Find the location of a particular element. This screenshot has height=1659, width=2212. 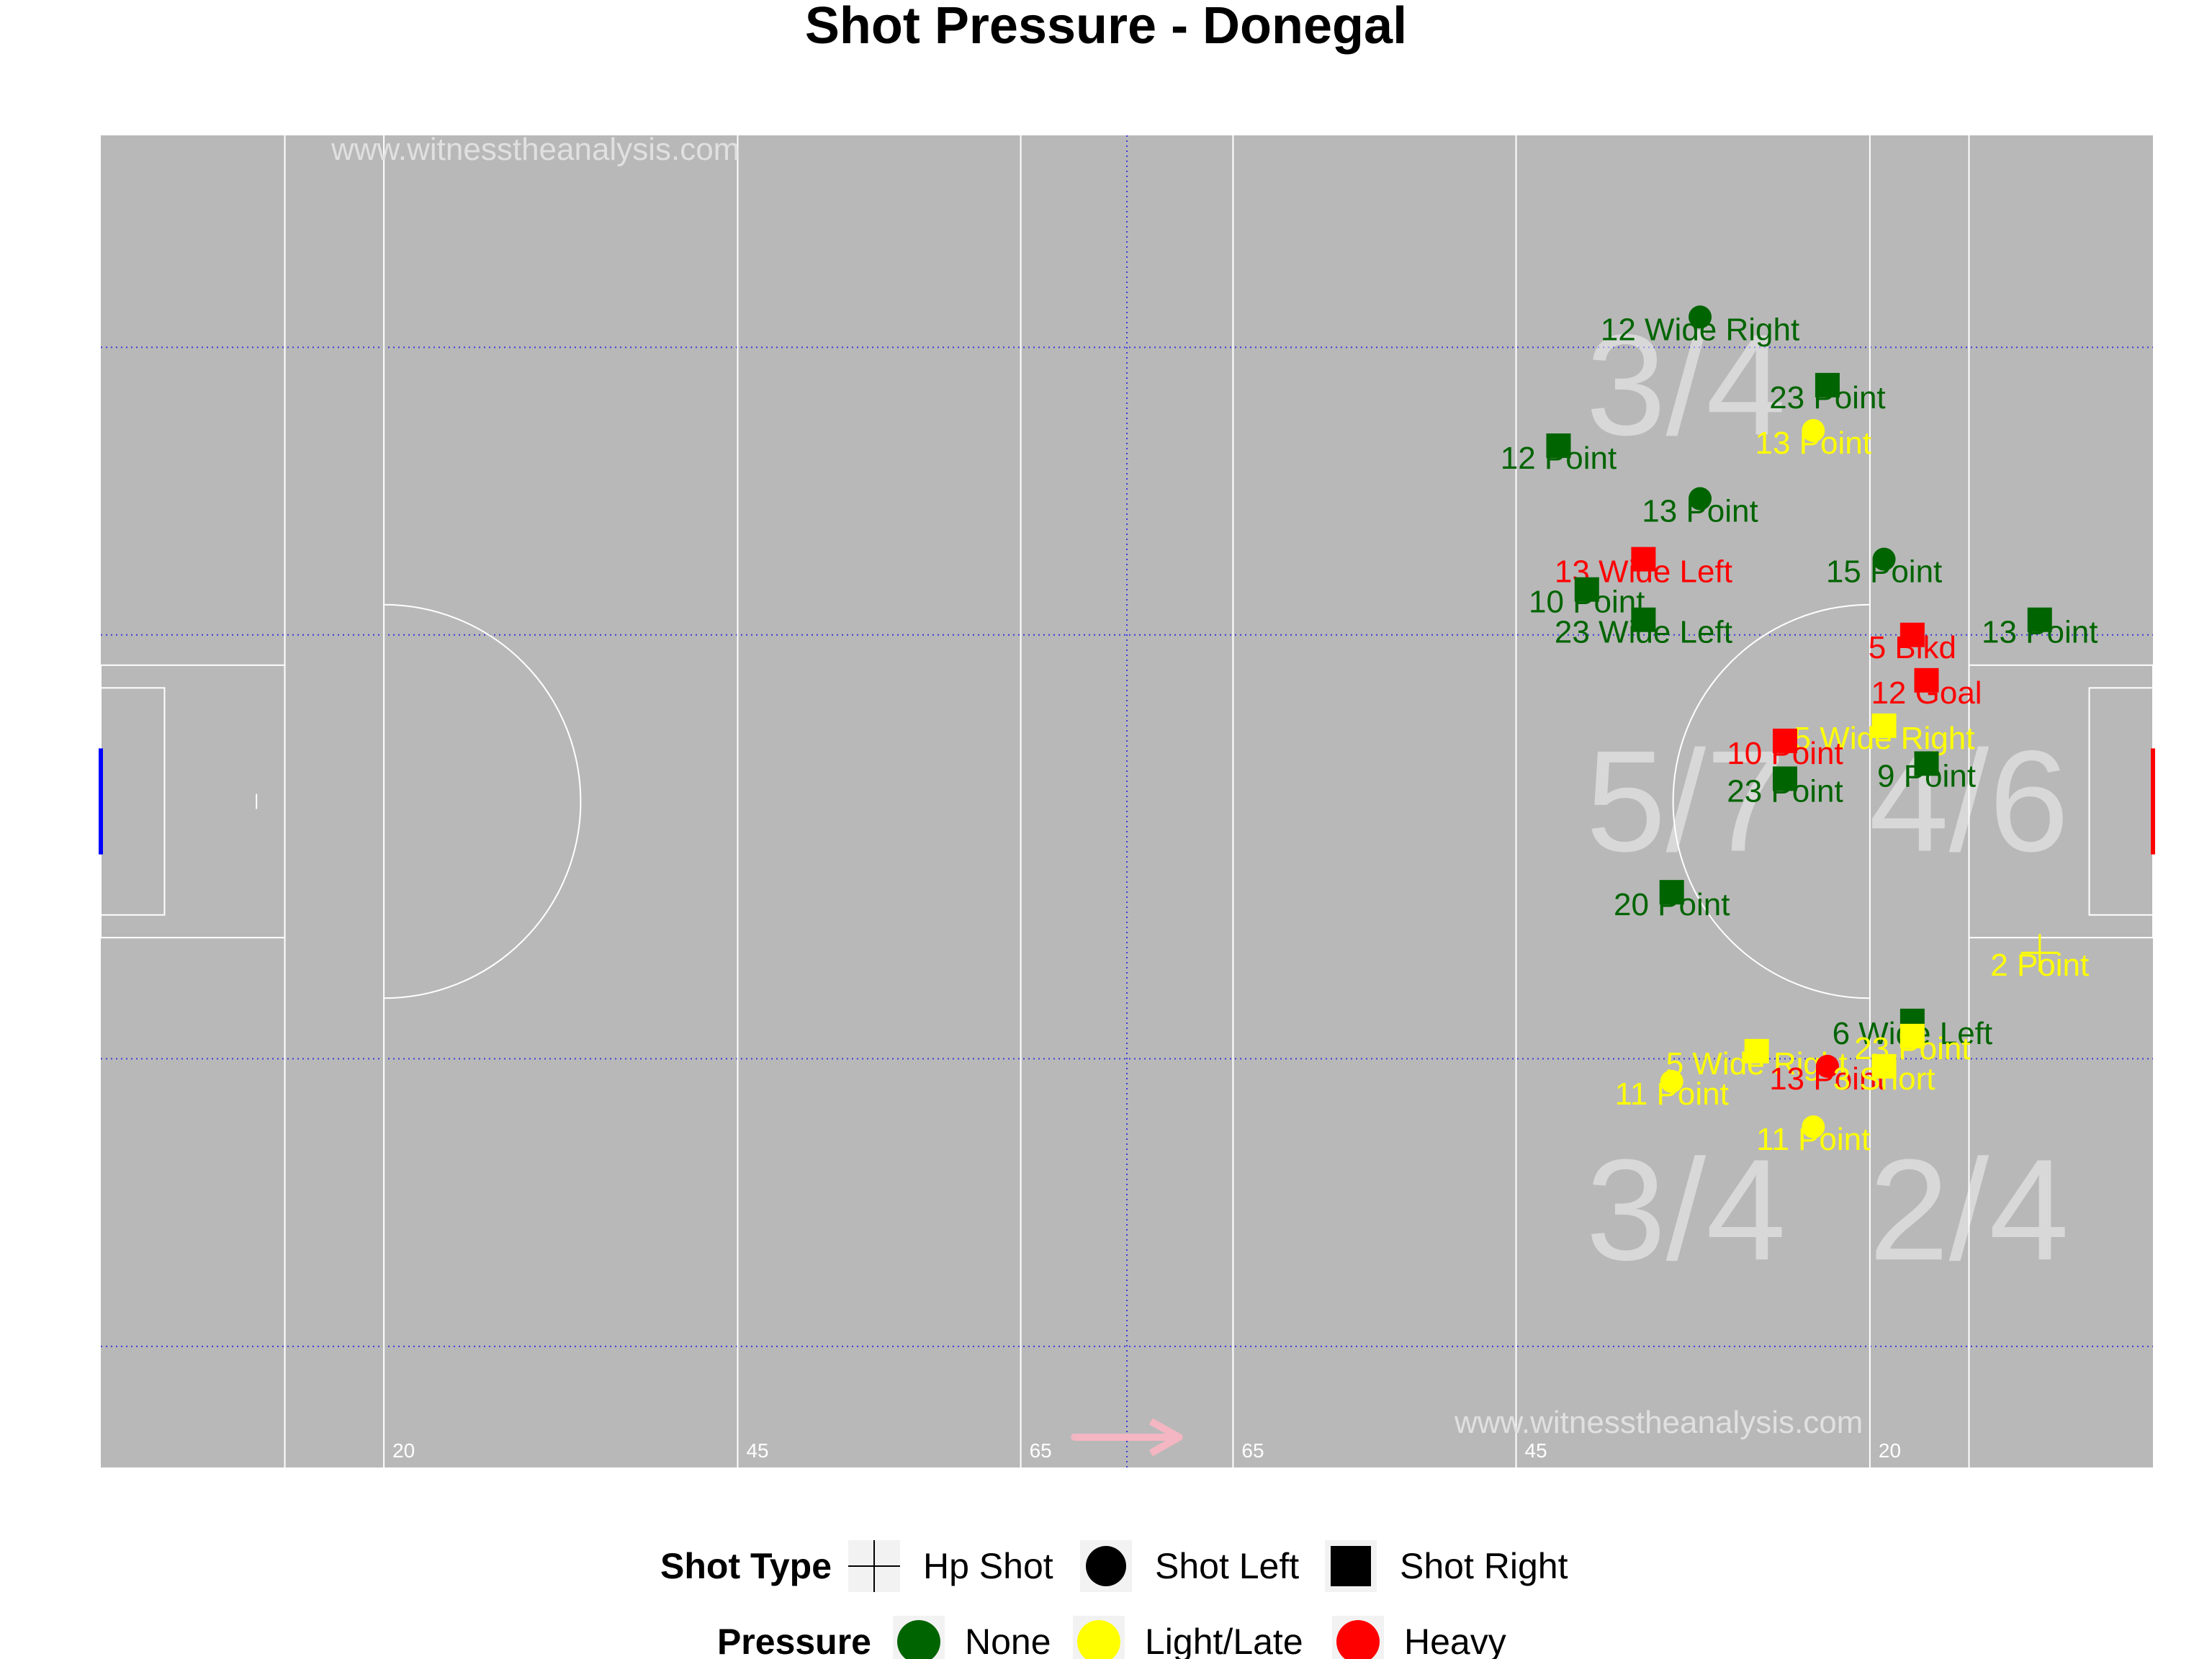

shot-label: 9 Point is located at coordinates (1926, 775).